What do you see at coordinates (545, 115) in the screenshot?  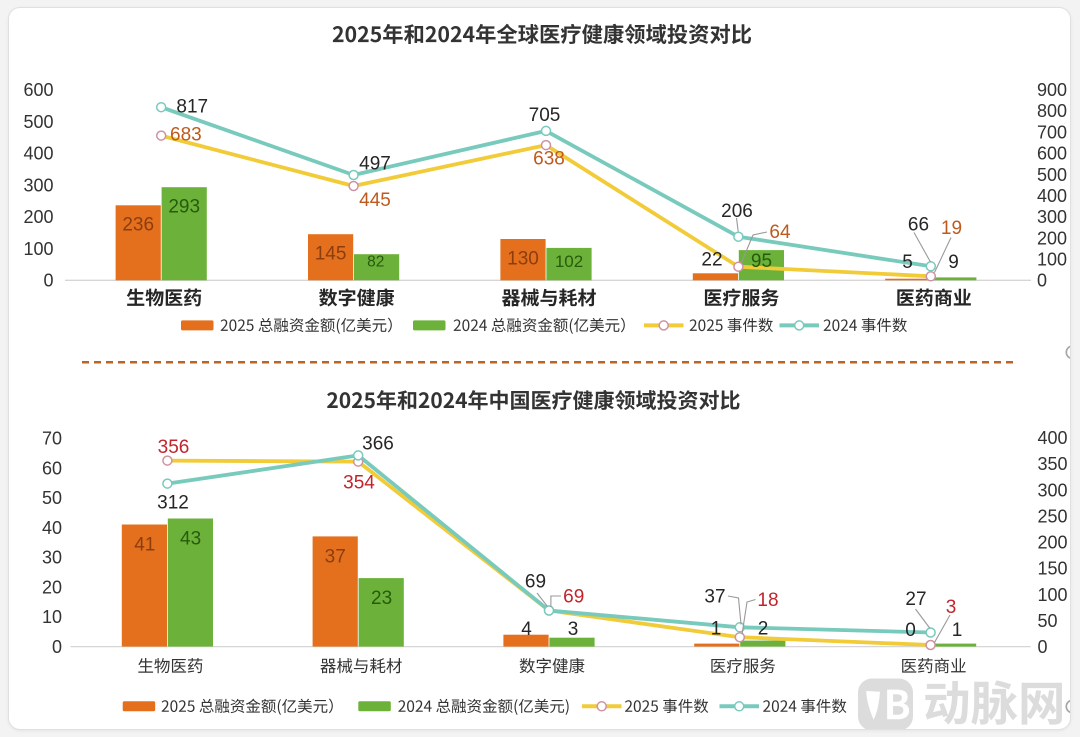 I see `svg-text: 705` at bounding box center [545, 115].